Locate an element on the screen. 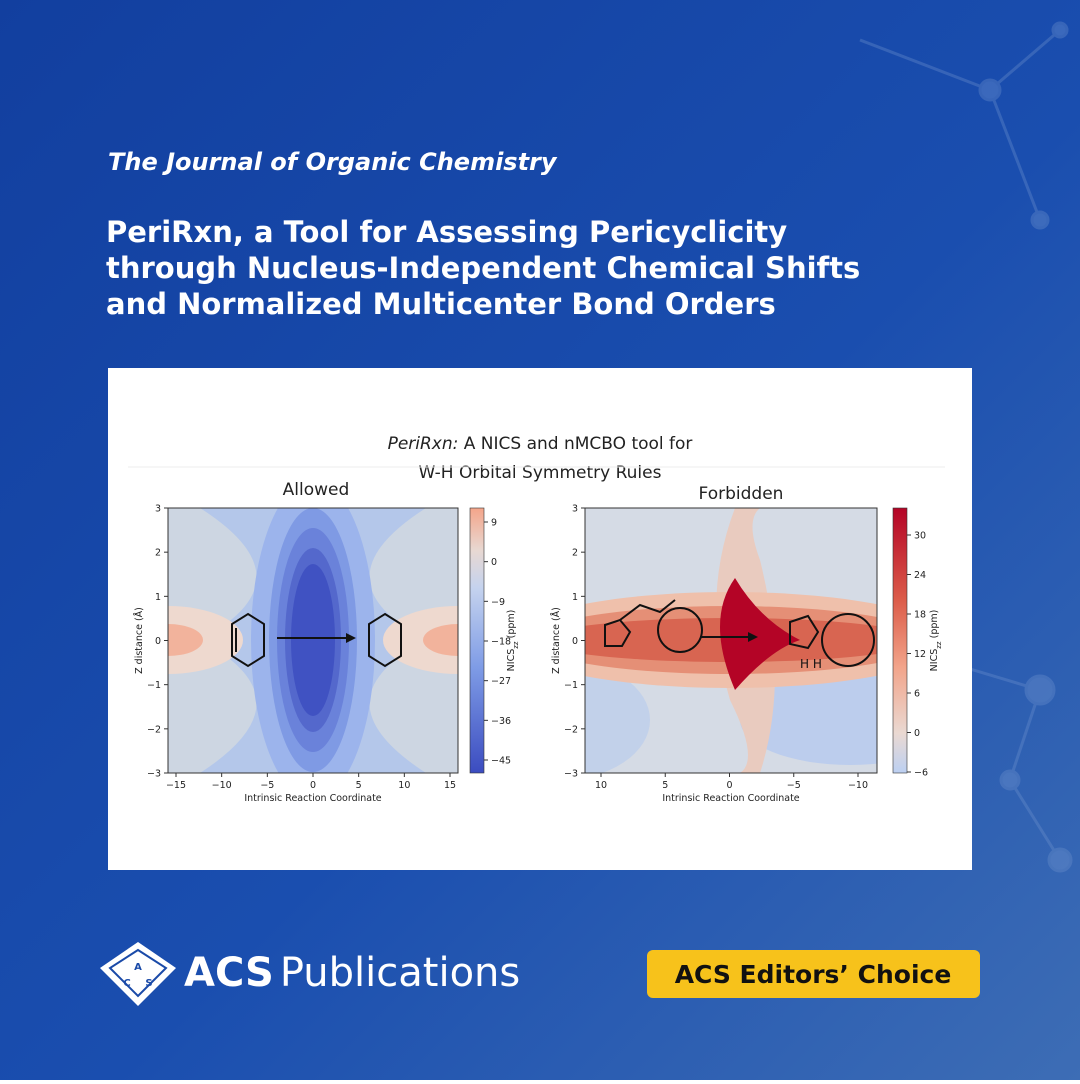  molecule-label: H H is located at coordinates (811, 664).